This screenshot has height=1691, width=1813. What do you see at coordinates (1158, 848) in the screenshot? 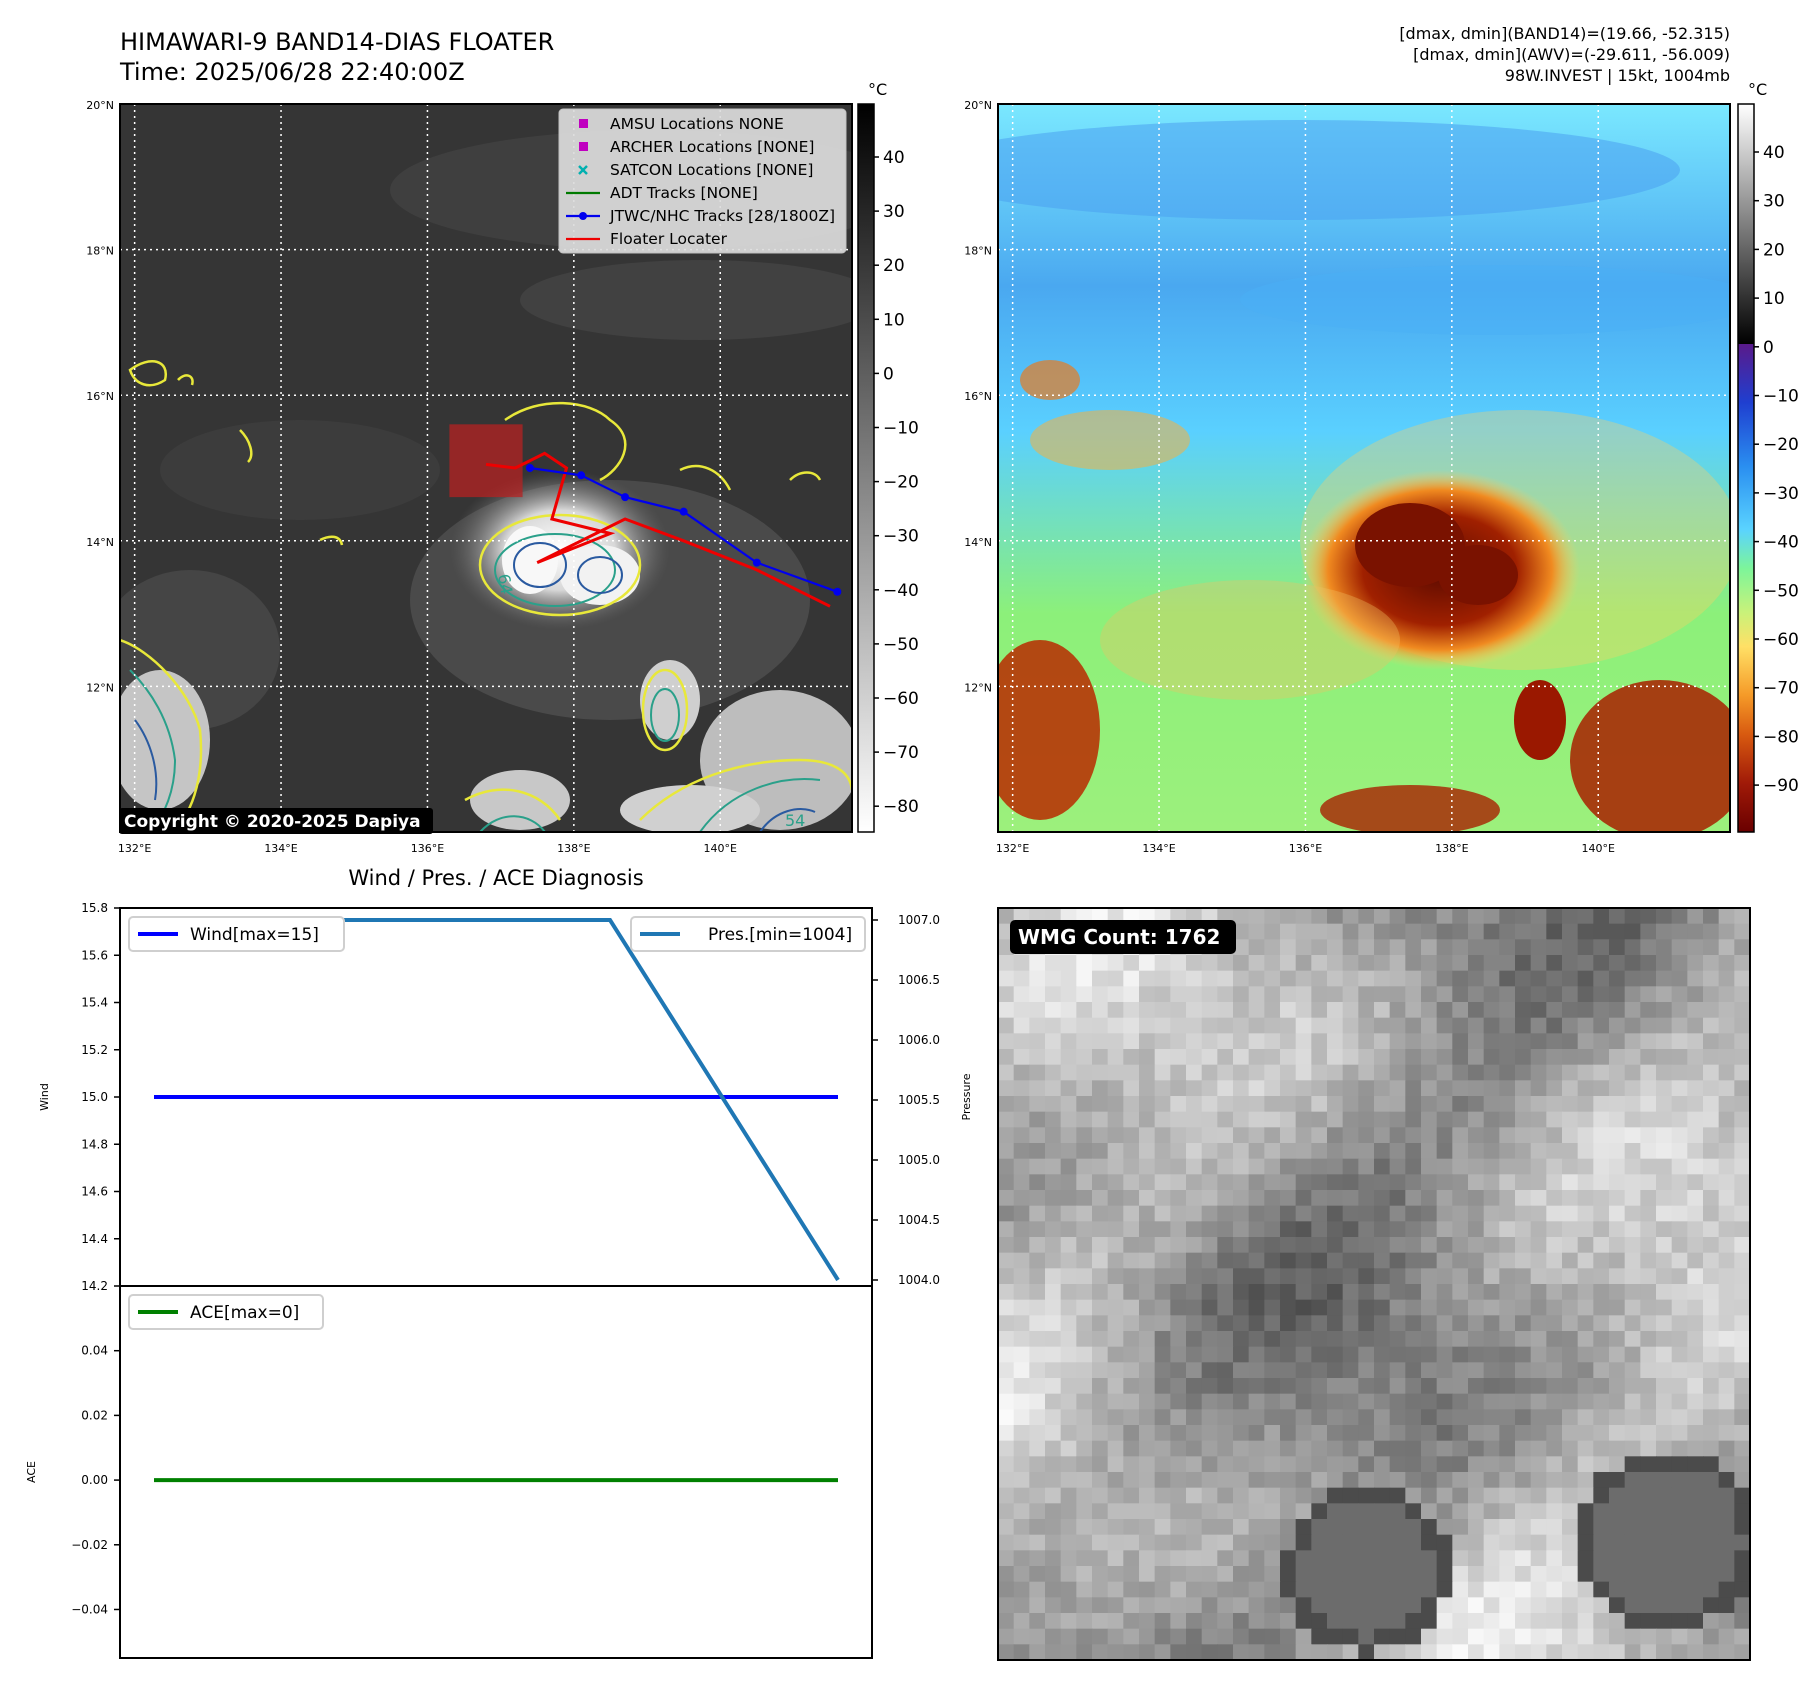
I see `right-lon-tick: 134°E` at bounding box center [1158, 848].